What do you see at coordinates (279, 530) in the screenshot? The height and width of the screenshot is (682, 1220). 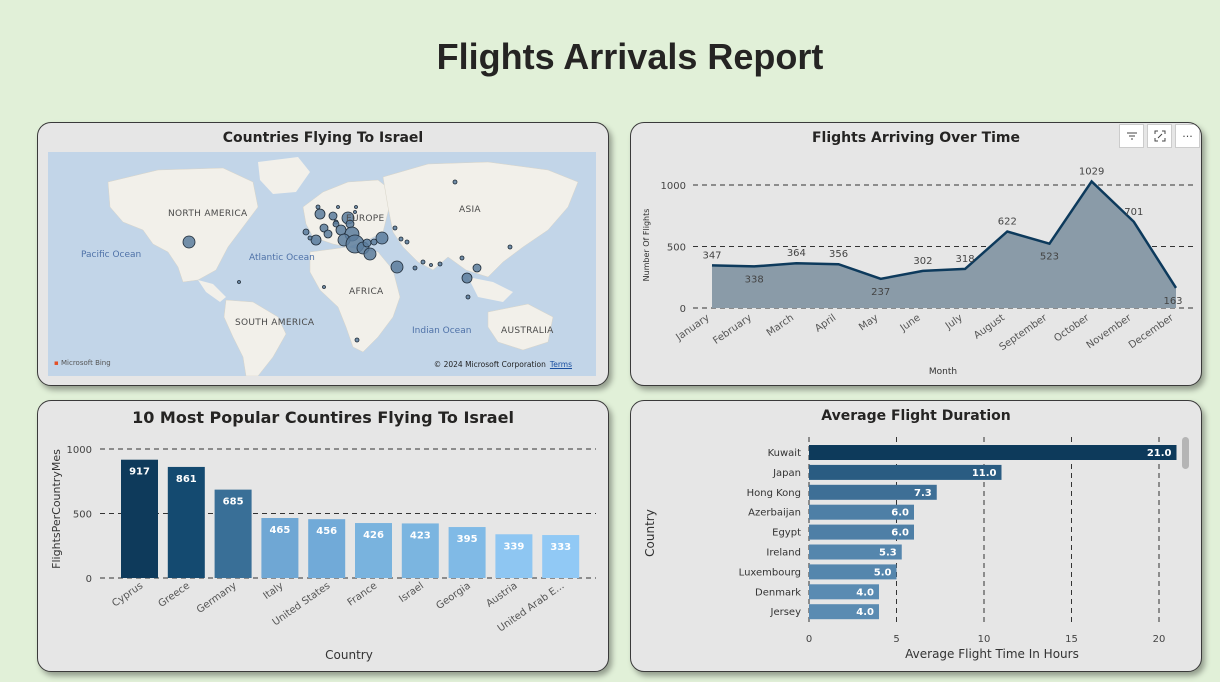 I see `bar-data-label: 465` at bounding box center [279, 530].